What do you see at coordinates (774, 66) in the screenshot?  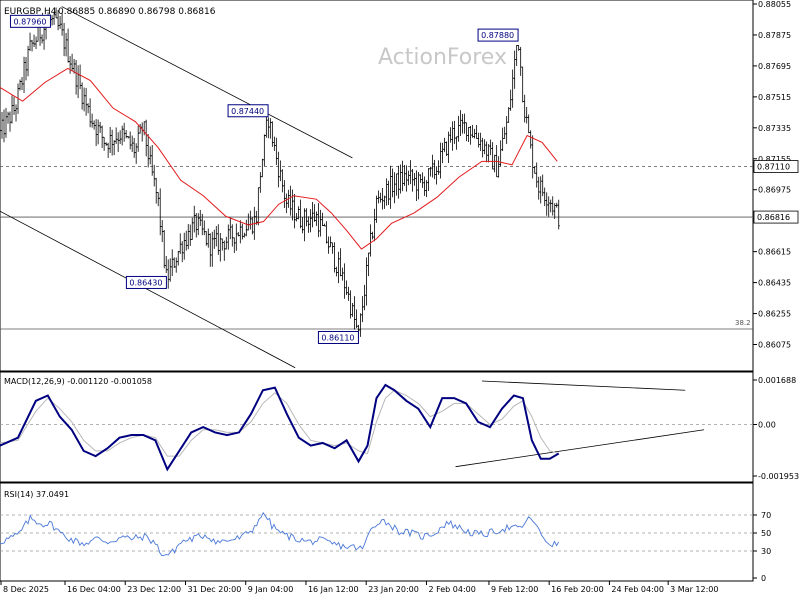 I see `price-tick-label: 0.87695` at bounding box center [774, 66].